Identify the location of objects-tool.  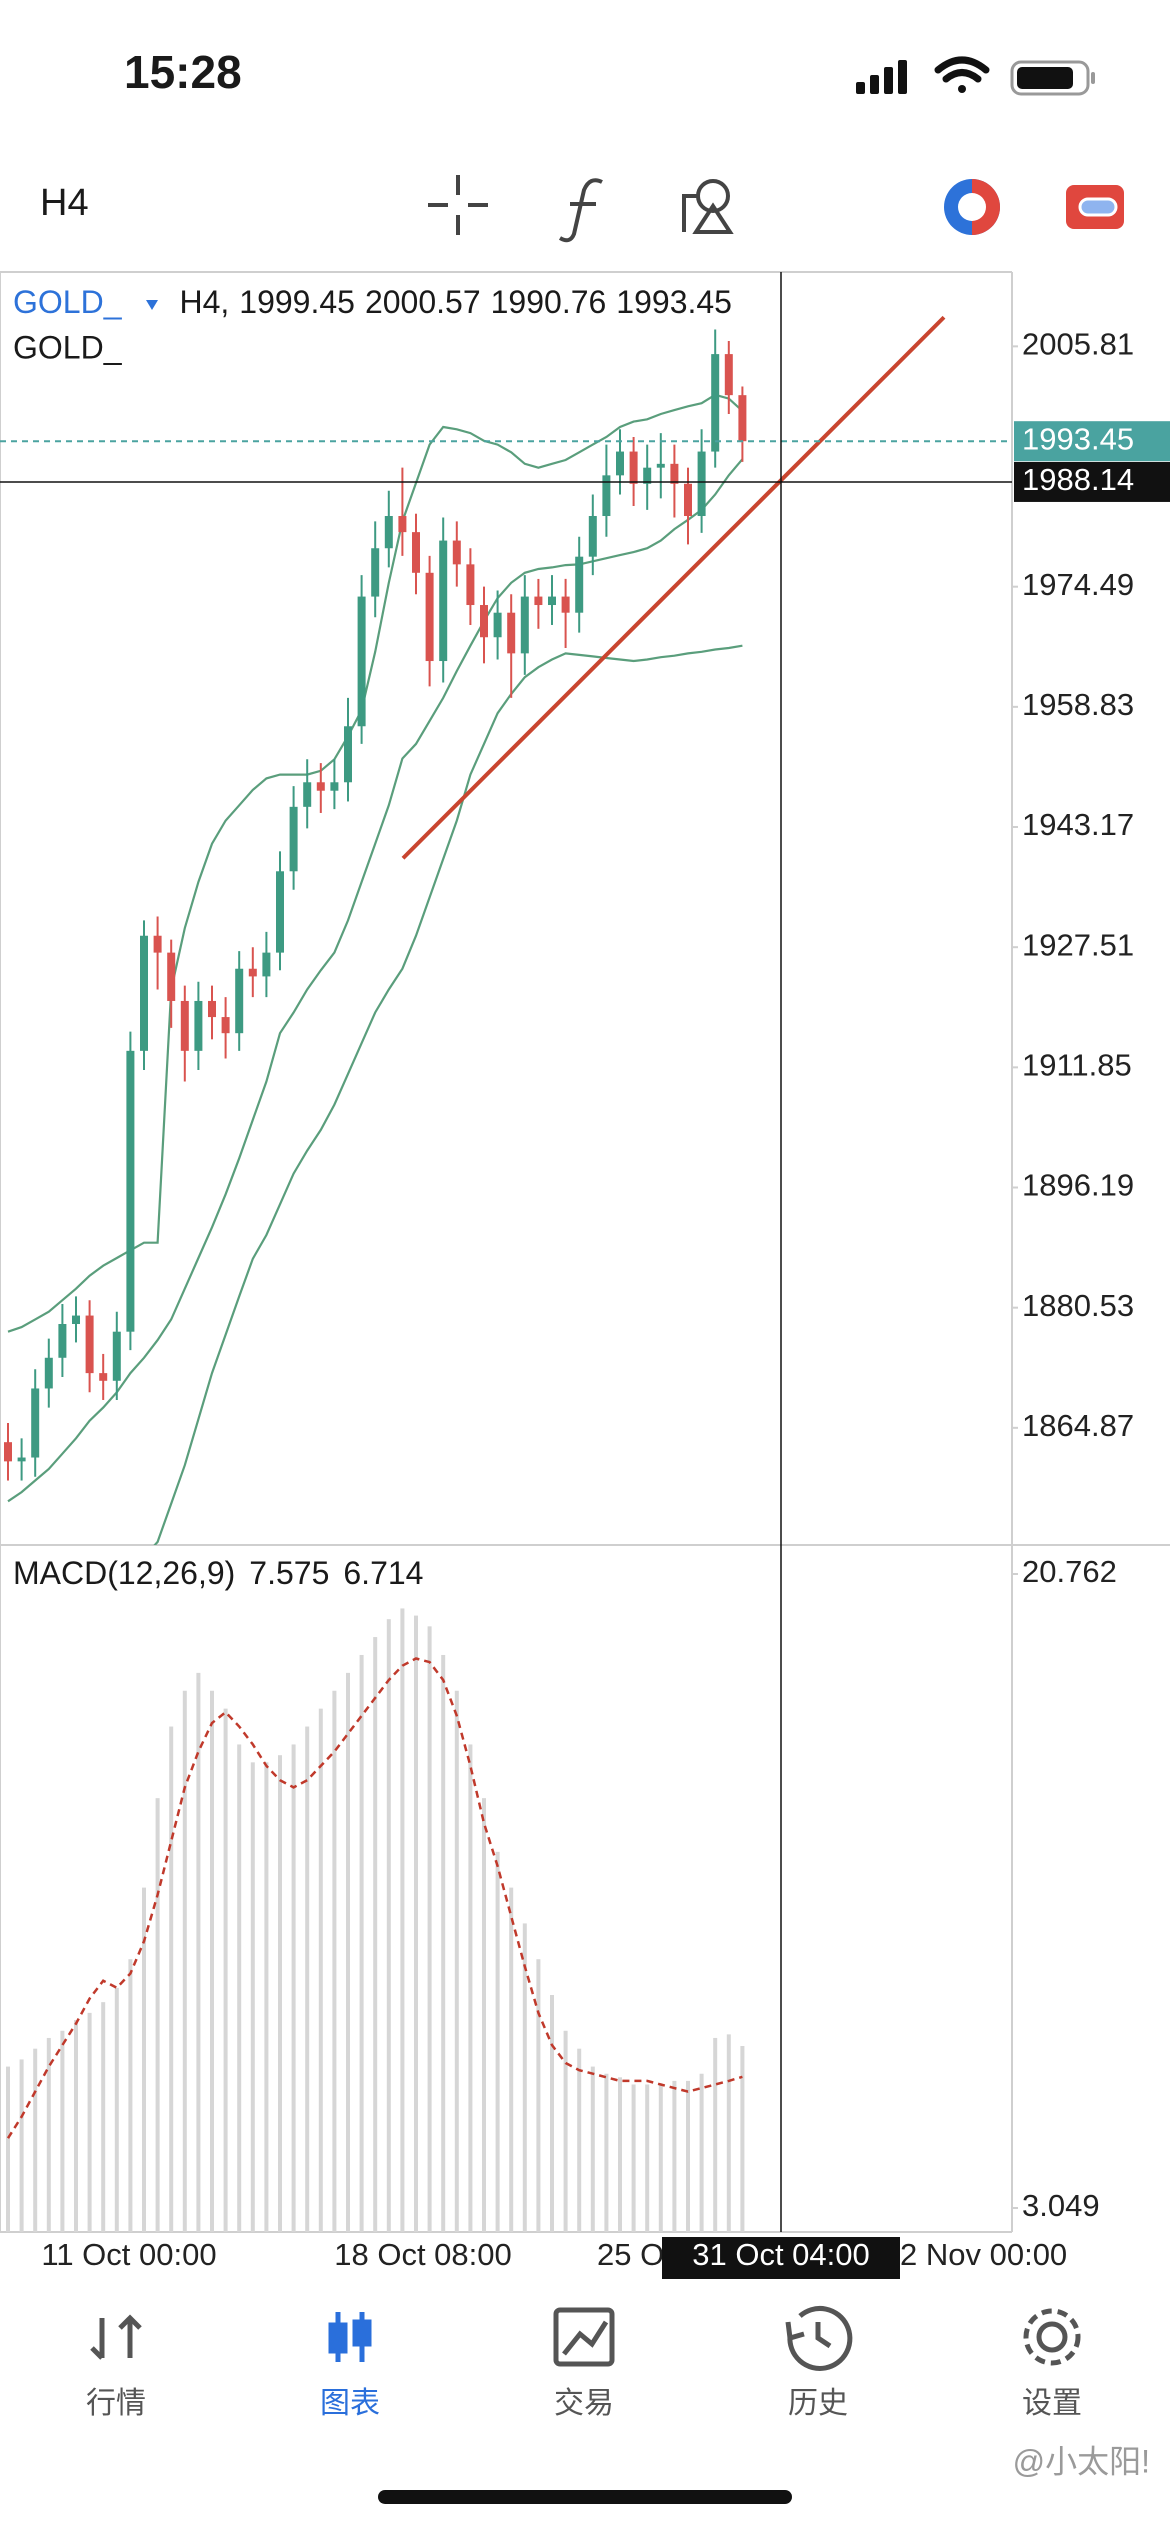
(708, 206).